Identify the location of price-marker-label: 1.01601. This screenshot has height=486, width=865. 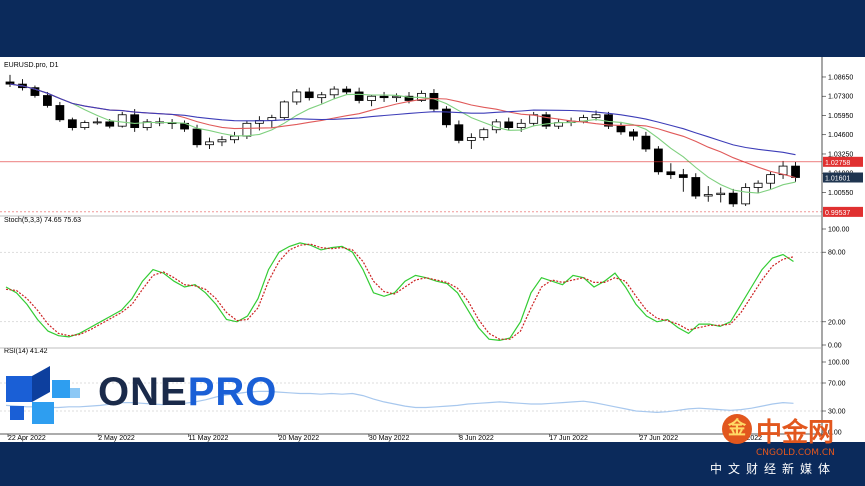
(837, 179).